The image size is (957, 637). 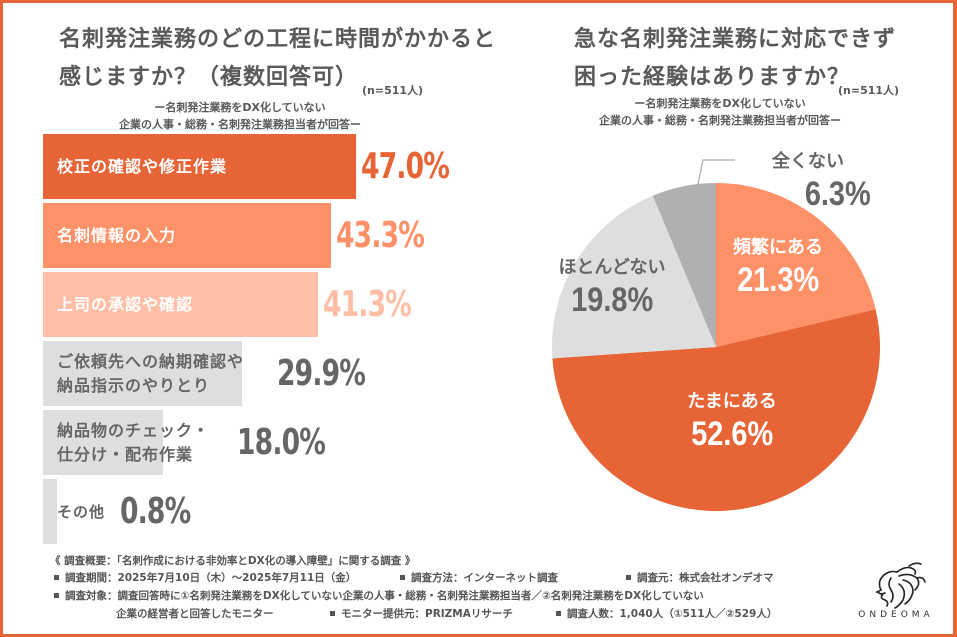 I want to click on bar-category-label: その他, so click(x=81, y=512).